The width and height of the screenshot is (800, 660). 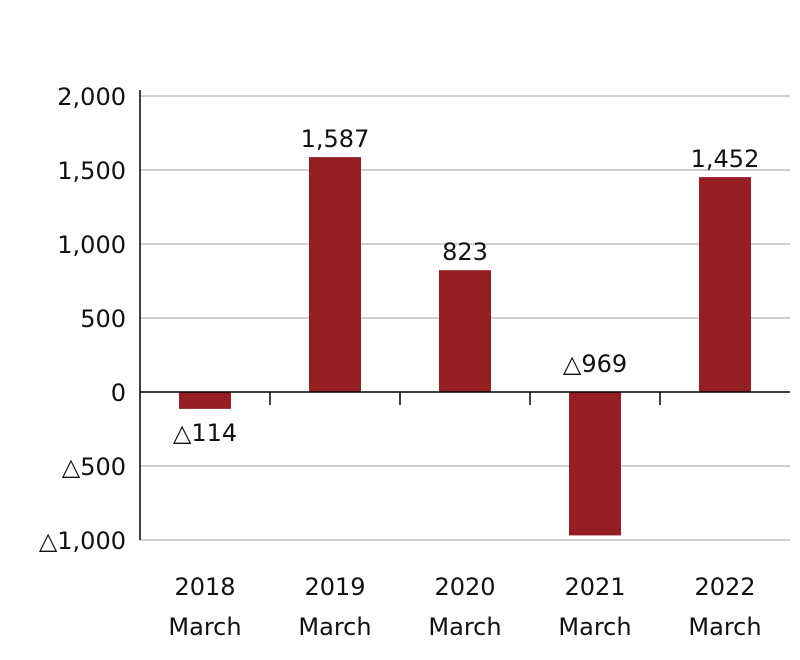 What do you see at coordinates (724, 587) in the screenshot?
I see `category-label: 2022` at bounding box center [724, 587].